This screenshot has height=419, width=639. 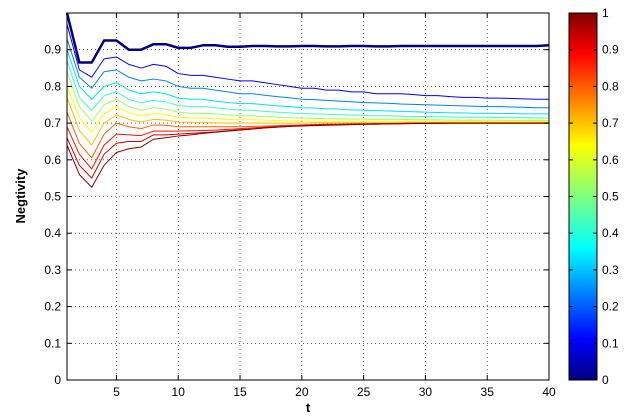 What do you see at coordinates (52, 233) in the screenshot?
I see `y-tick-label: 0.4` at bounding box center [52, 233].